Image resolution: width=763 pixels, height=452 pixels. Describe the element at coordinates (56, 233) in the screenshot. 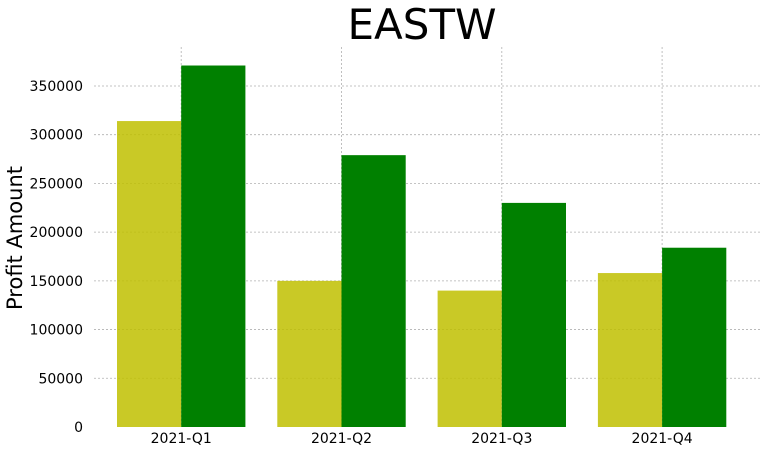

I see `y-tick-label: 200000` at that location.